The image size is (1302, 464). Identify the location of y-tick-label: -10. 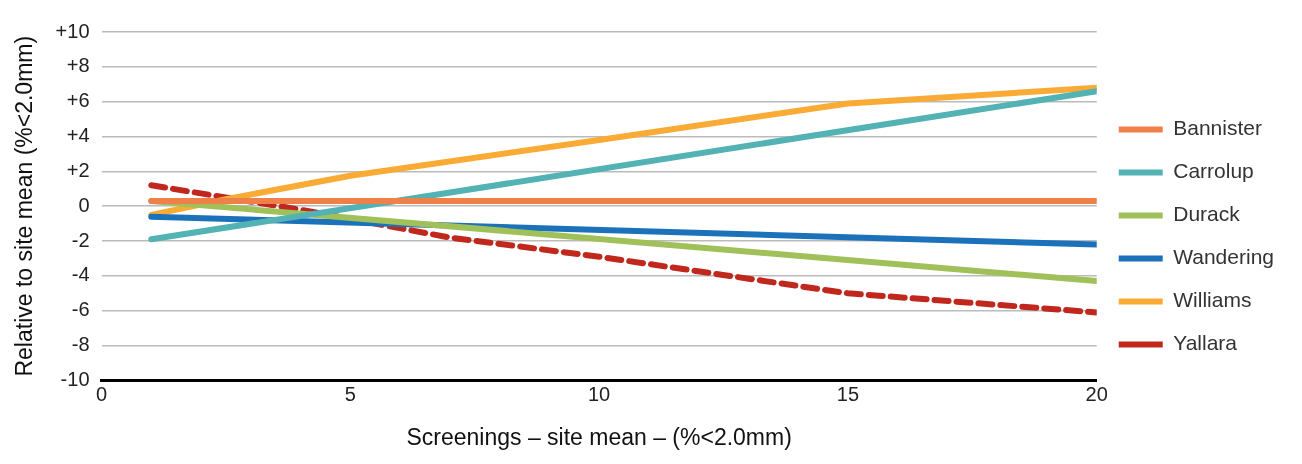
(75, 378).